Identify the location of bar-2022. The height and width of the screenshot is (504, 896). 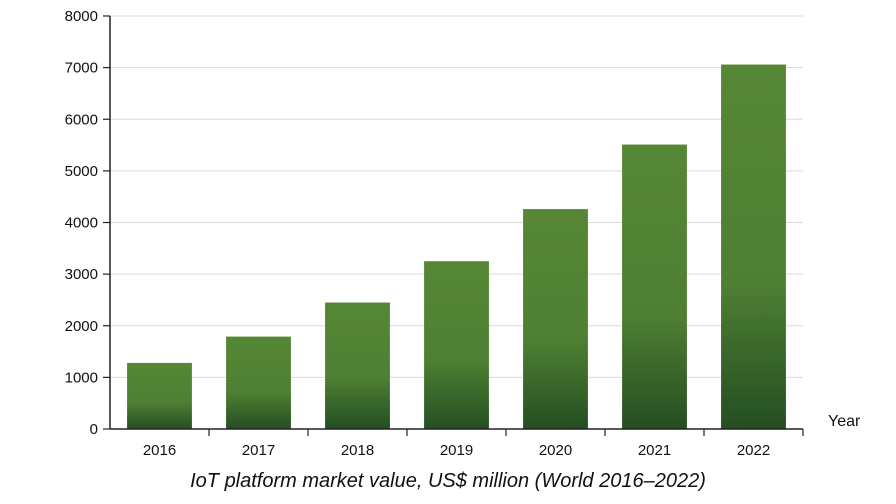
(753, 246).